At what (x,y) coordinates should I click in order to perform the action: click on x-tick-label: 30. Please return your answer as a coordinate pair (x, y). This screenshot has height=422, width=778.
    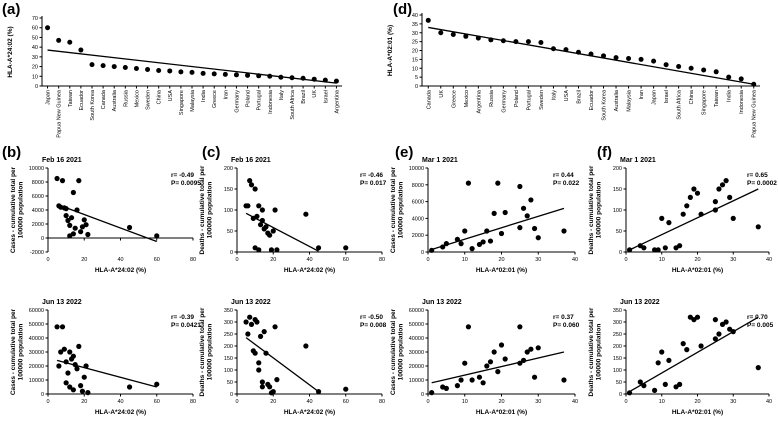
    Looking at the image, I should click on (733, 402).